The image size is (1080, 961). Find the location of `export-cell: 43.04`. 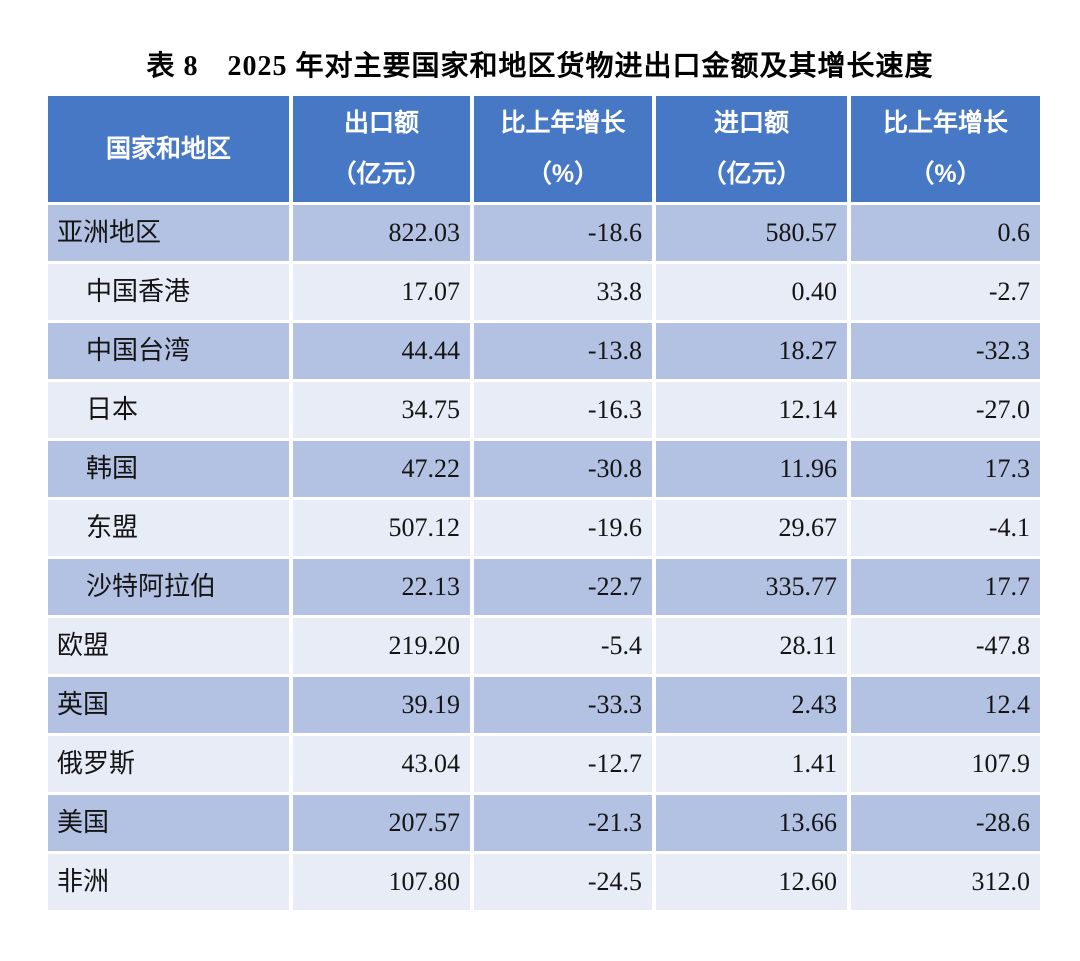

export-cell: 43.04 is located at coordinates (381, 764).